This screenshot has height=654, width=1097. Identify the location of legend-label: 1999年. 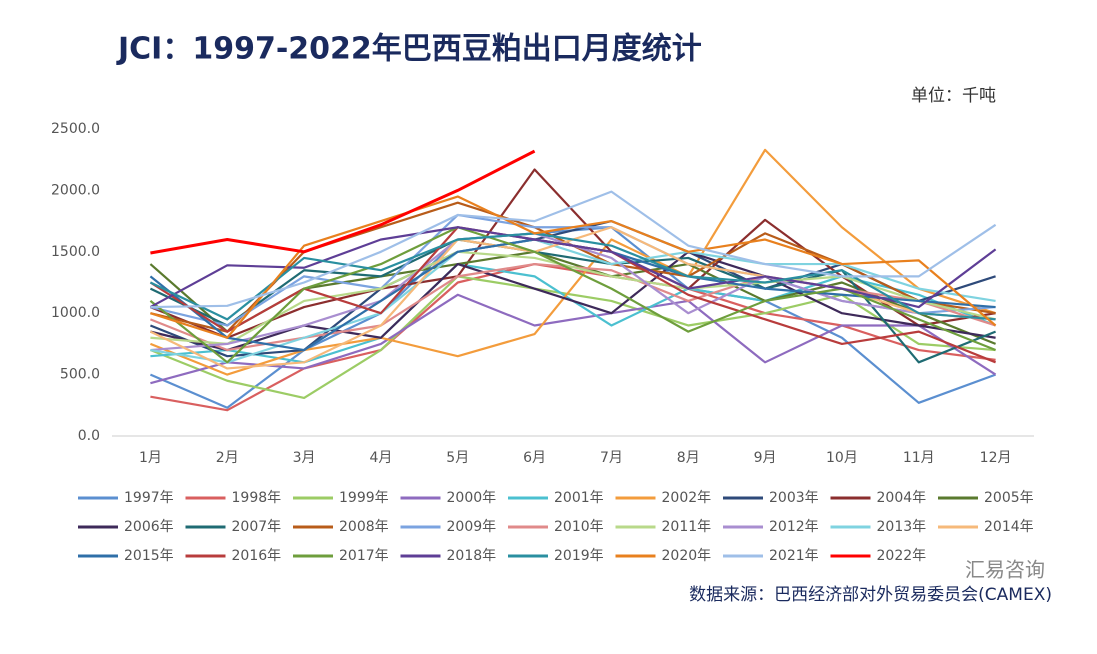
(364, 498).